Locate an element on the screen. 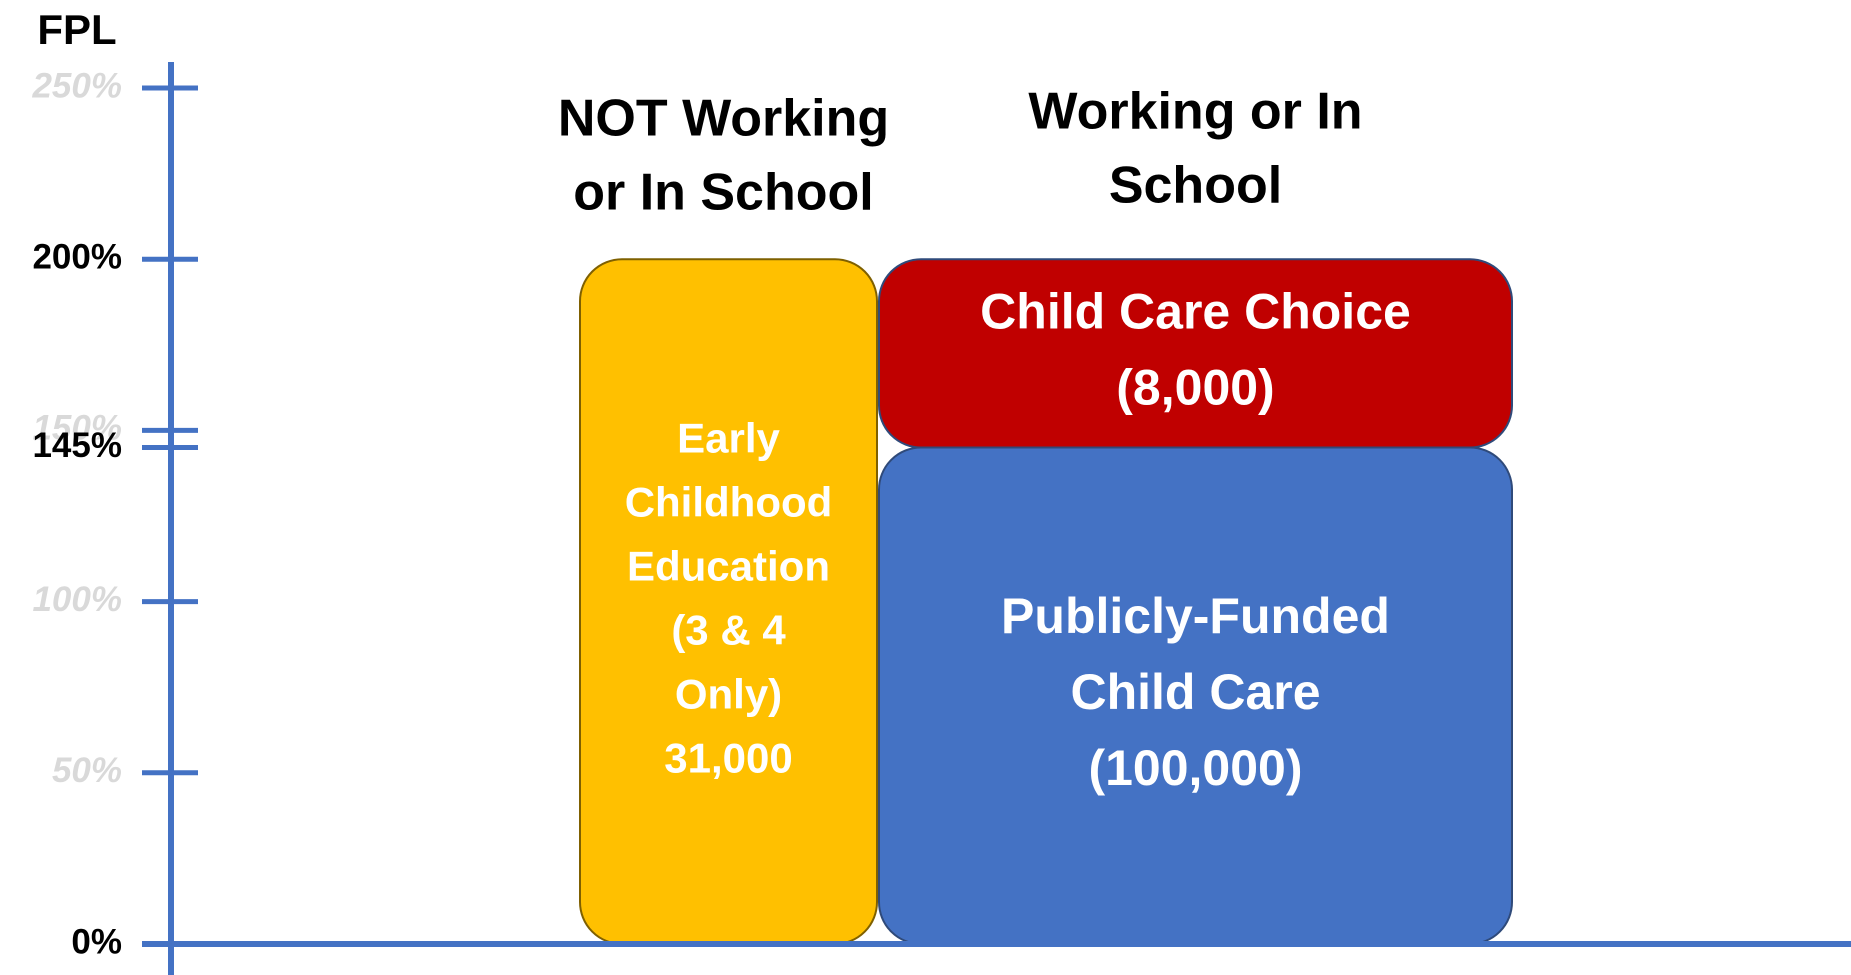 This screenshot has height=975, width=1851. box-label: Early is located at coordinates (728, 438).